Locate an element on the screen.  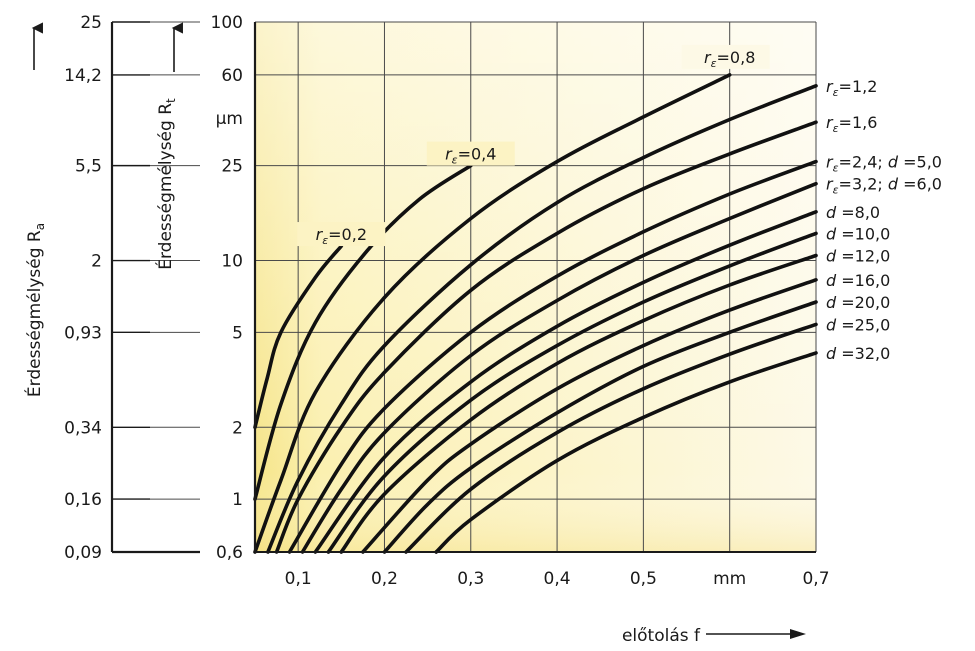
ra-axis-title: Érdességmélység Ra is located at coordinates (35, 209).